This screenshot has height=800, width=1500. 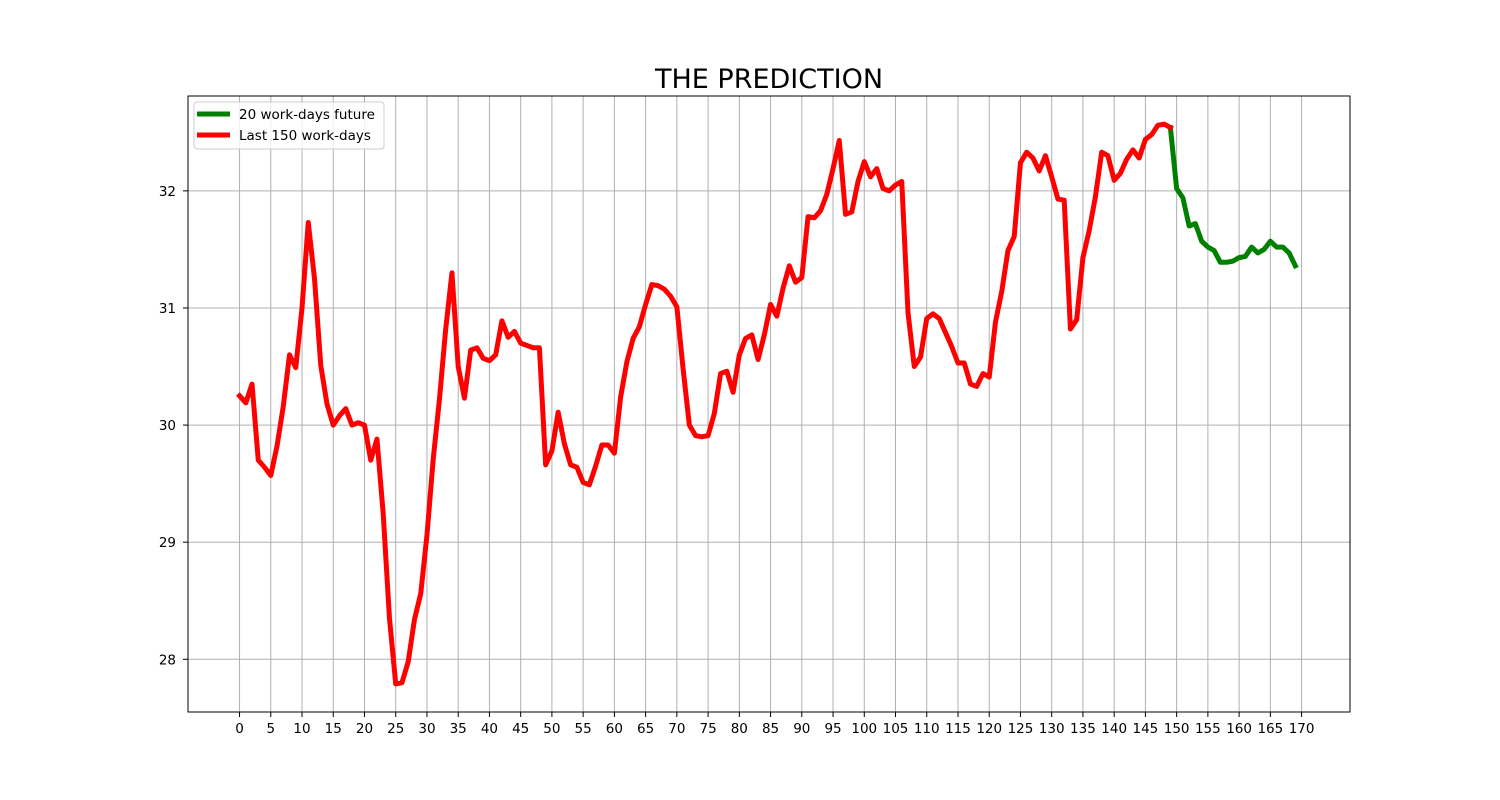 What do you see at coordinates (270, 729) in the screenshot?
I see `x-tick-label: 5` at bounding box center [270, 729].